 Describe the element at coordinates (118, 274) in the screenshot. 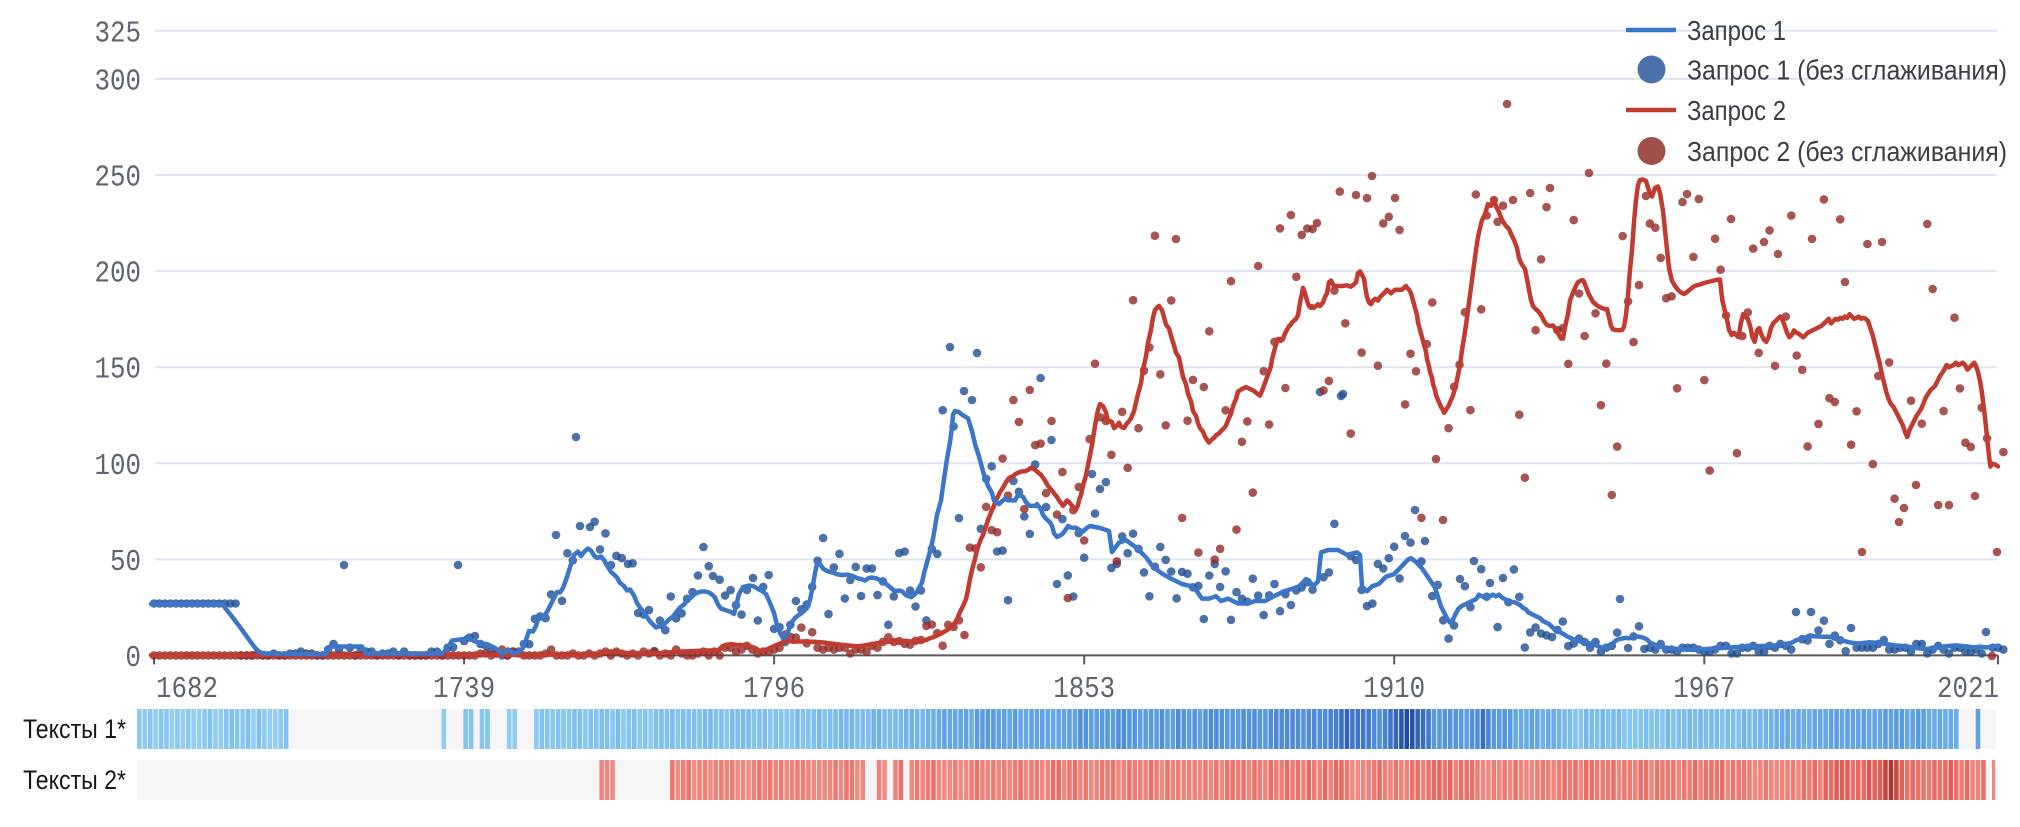

I see `svg-text: 200` at that location.